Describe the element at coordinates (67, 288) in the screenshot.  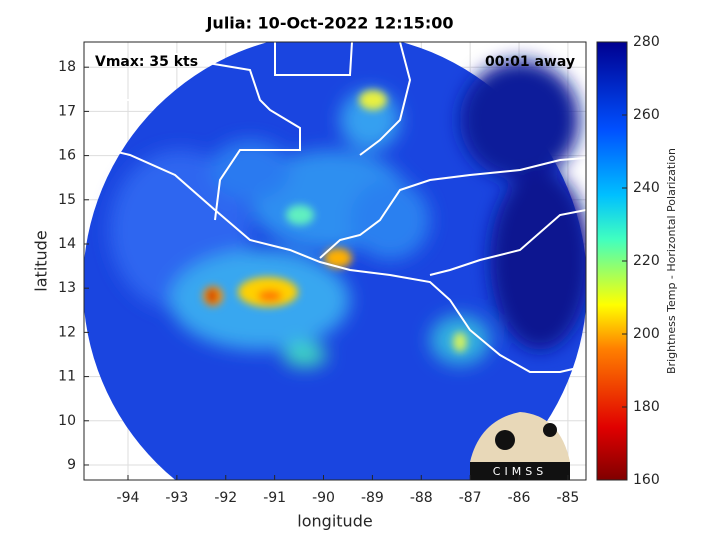
I see `y-tick-label: 13` at that location.